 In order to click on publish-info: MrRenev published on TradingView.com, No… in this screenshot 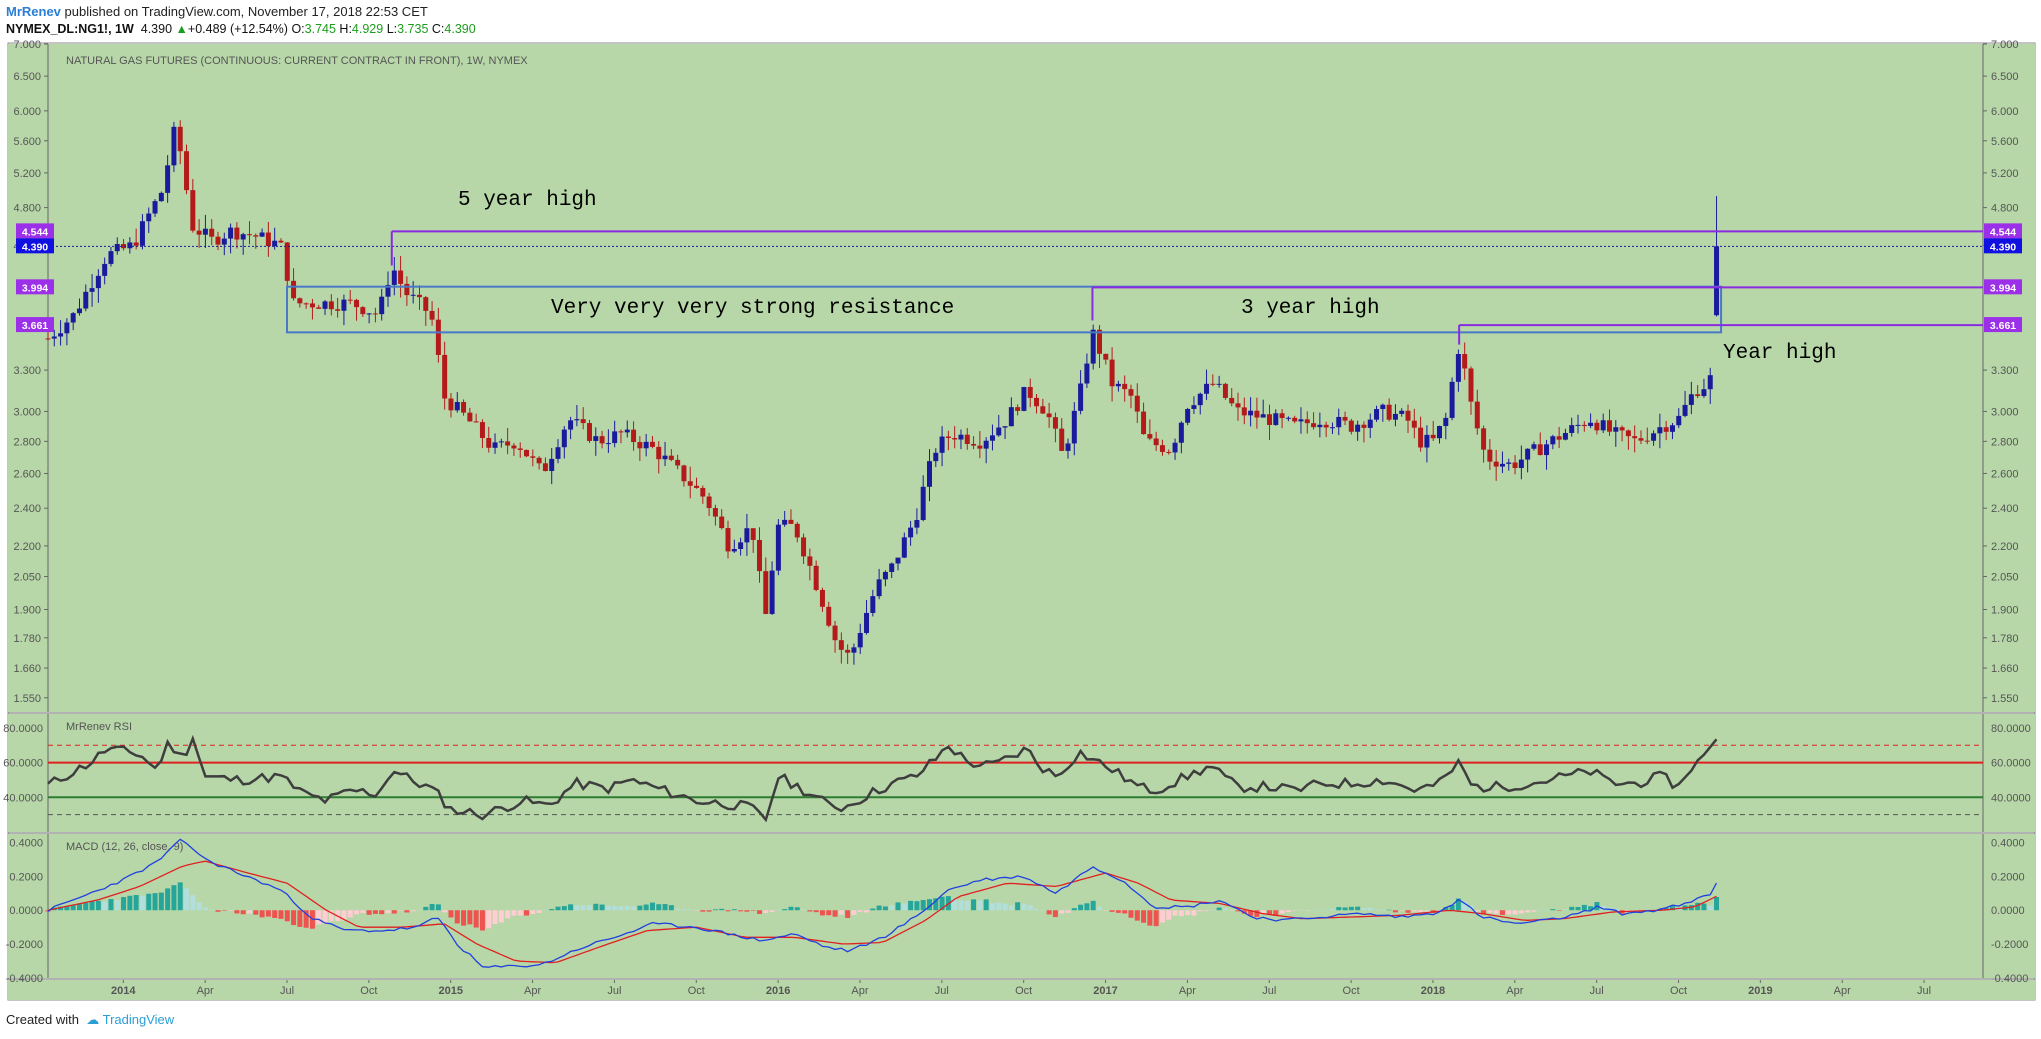, I will do `click(217, 11)`.